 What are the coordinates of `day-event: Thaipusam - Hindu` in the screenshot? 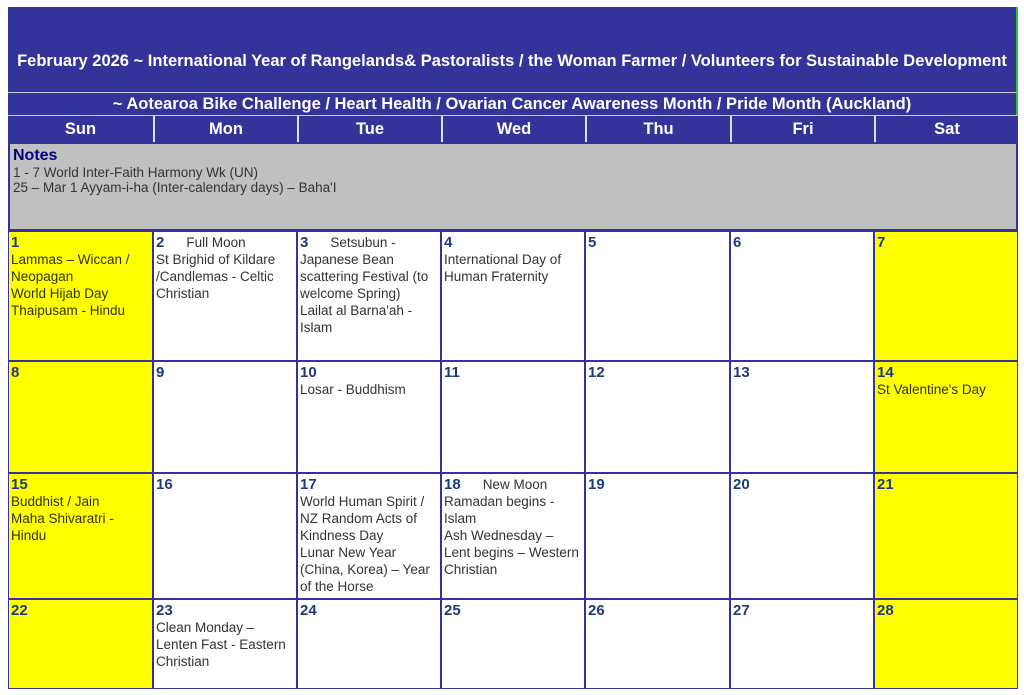 It's located at (68, 310).